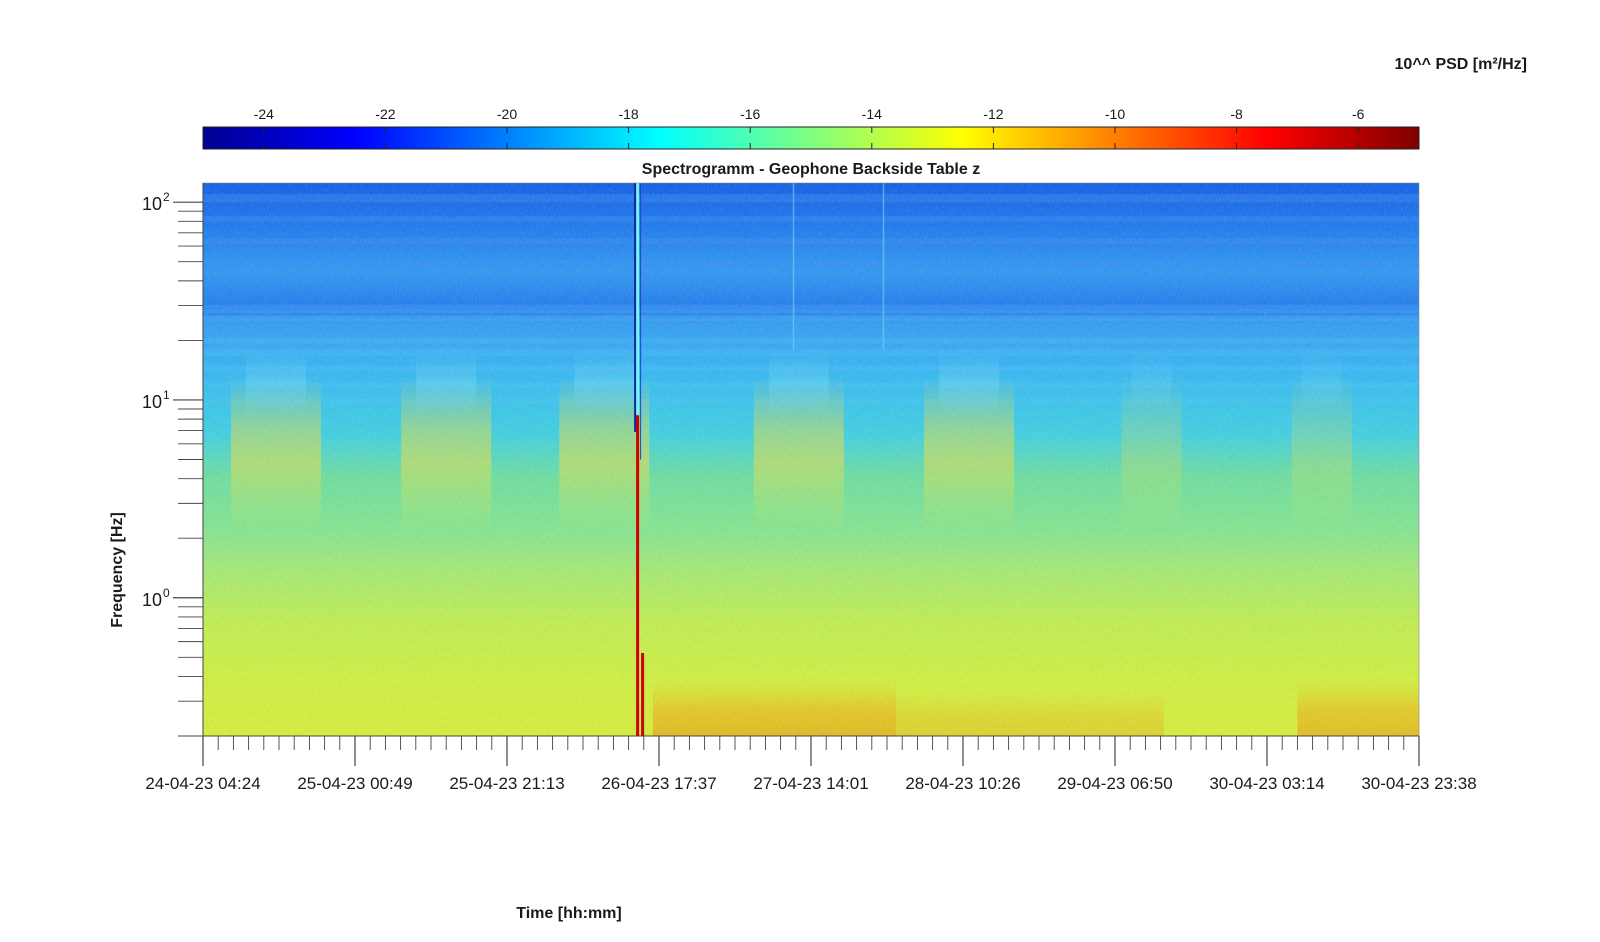 Image resolution: width=1600 pixels, height=942 pixels. What do you see at coordinates (354, 783) in the screenshot?
I see `x-tick-label: 25-04-23 00:49` at bounding box center [354, 783].